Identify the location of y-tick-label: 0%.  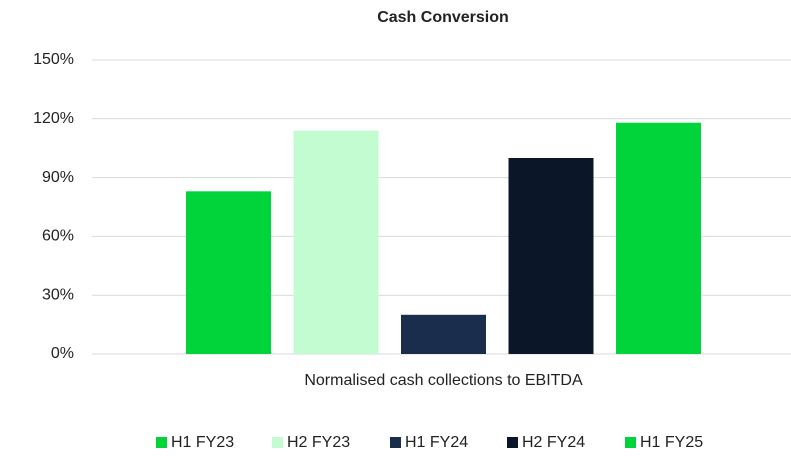
(62, 353).